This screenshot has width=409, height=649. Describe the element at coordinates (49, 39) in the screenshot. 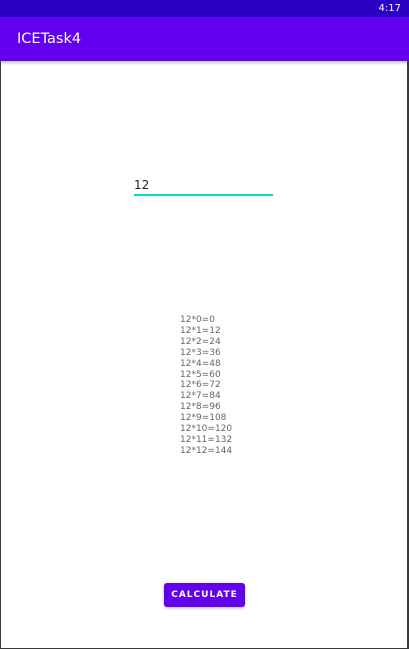

I see `app-title: ICETask4` at that location.